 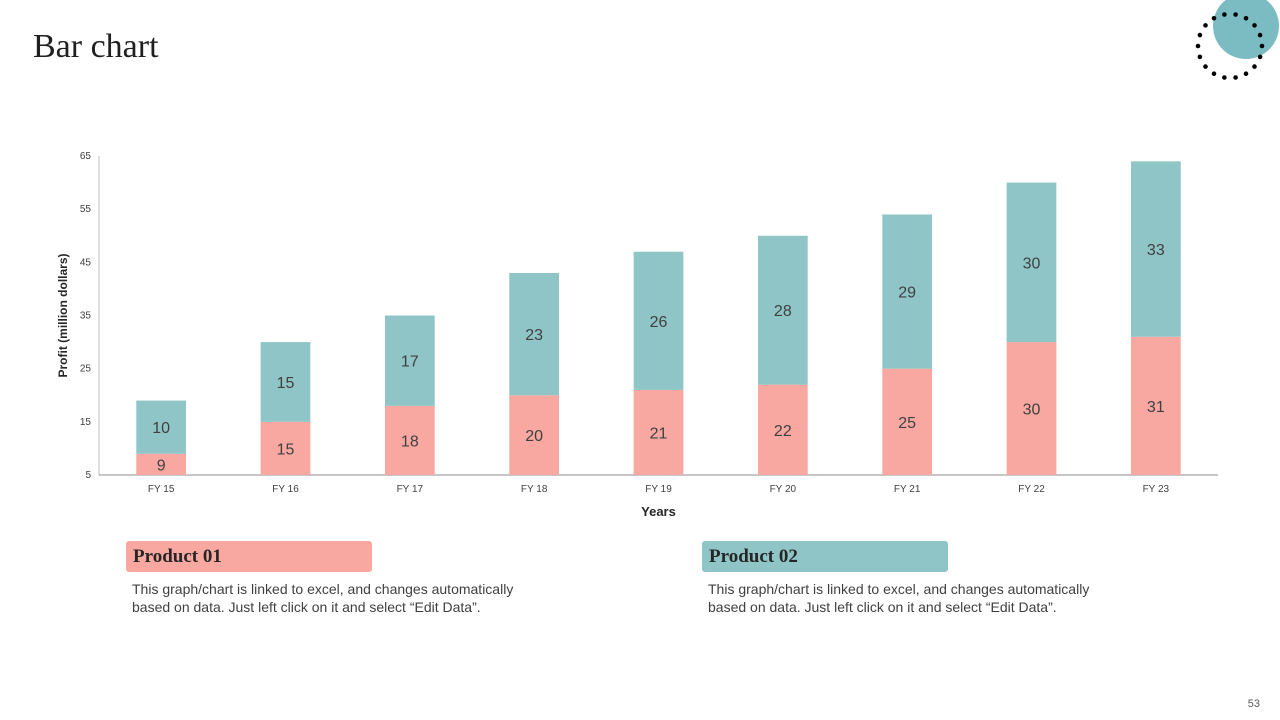 I want to click on data-label-product-01: 9, so click(x=161, y=465).